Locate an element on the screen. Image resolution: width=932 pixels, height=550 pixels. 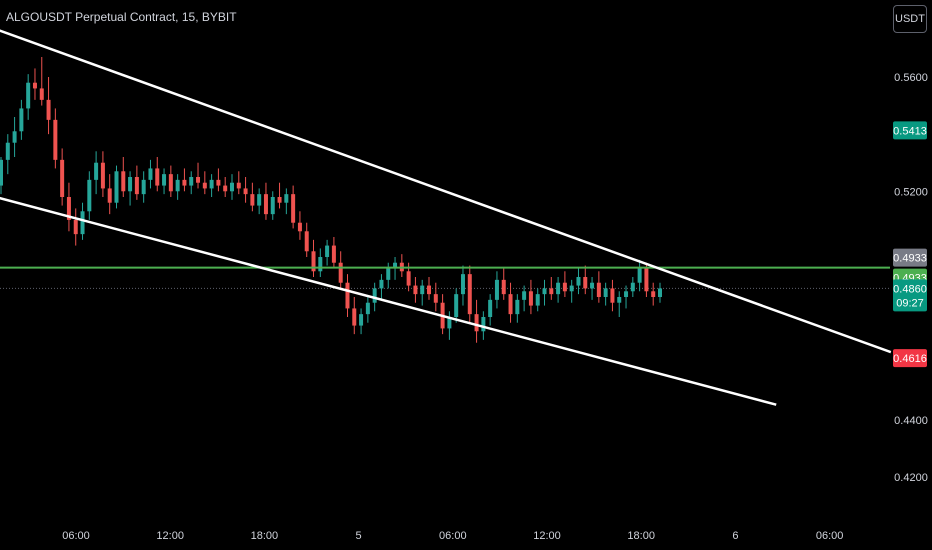
price-label-text: 0.4616 is located at coordinates (910, 359).